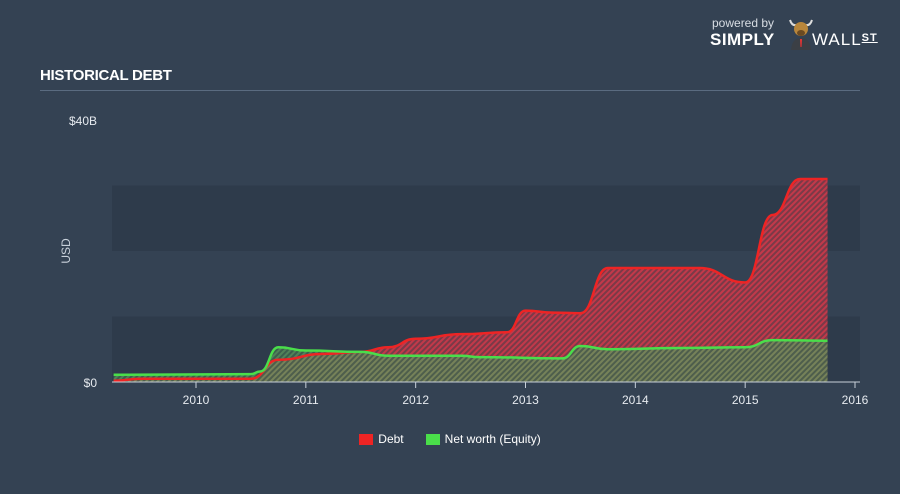  What do you see at coordinates (869, 38) in the screenshot?
I see `brand-st: ST` at bounding box center [869, 38].